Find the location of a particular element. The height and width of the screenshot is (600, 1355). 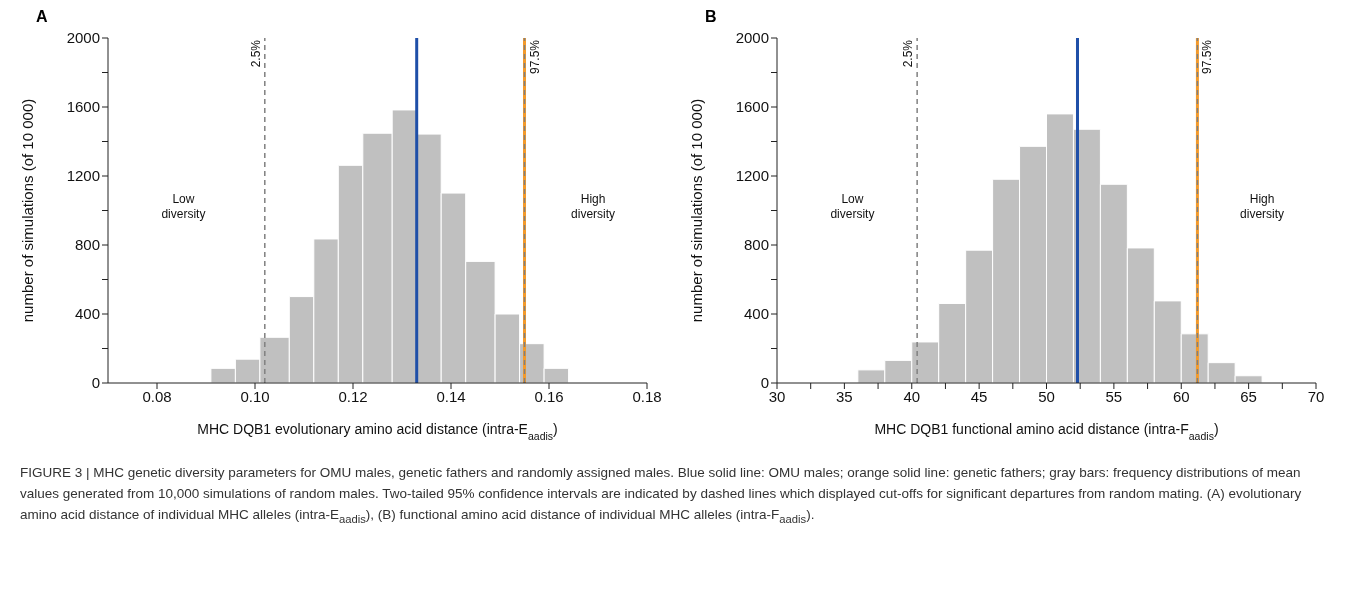

x-tick-label: 0.08 is located at coordinates (157, 396).